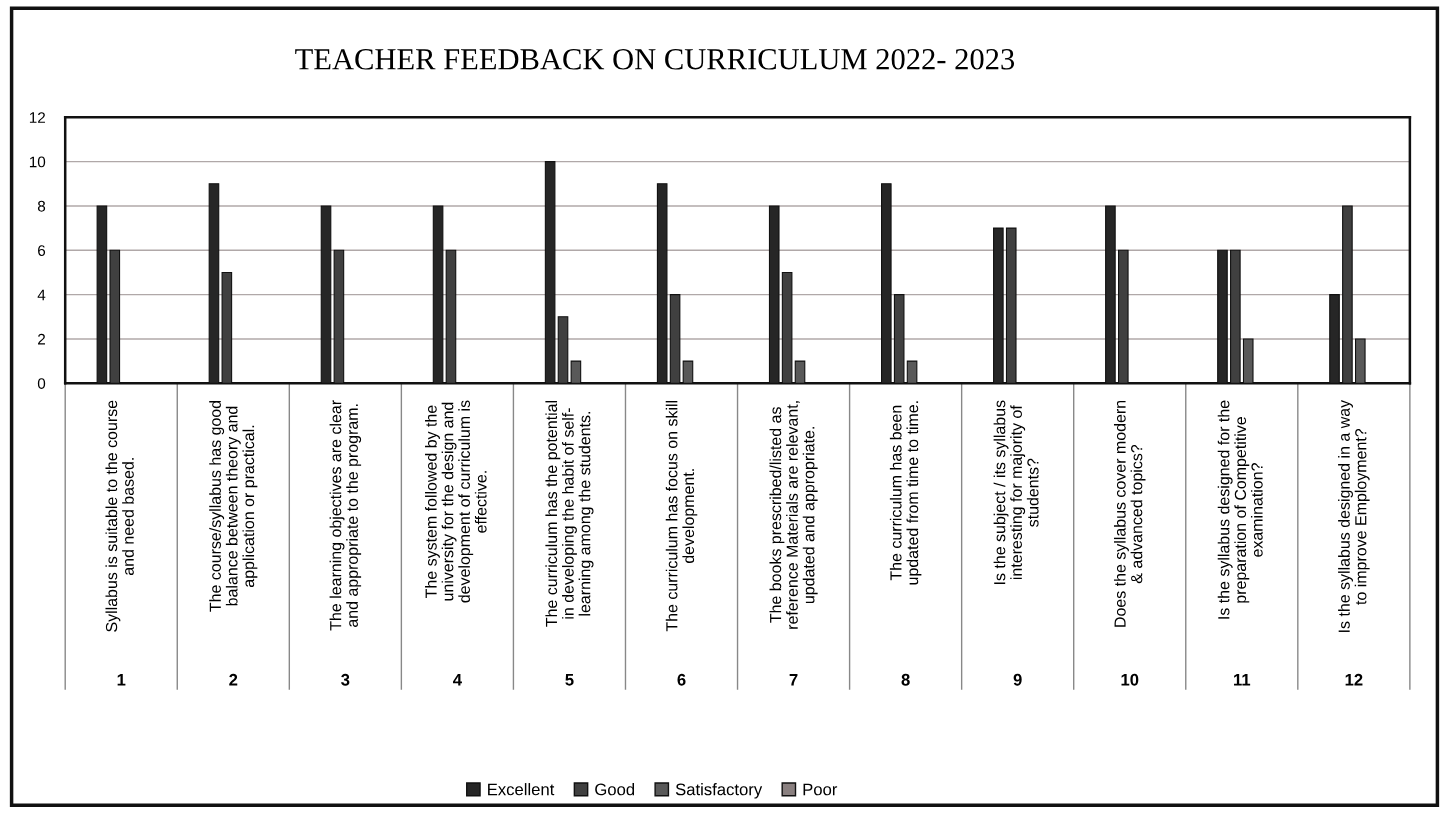  I want to click on x-tick-label: The books prescribed/listed as reference Materials are relevant, updated and appropriate., so click(793, 515).